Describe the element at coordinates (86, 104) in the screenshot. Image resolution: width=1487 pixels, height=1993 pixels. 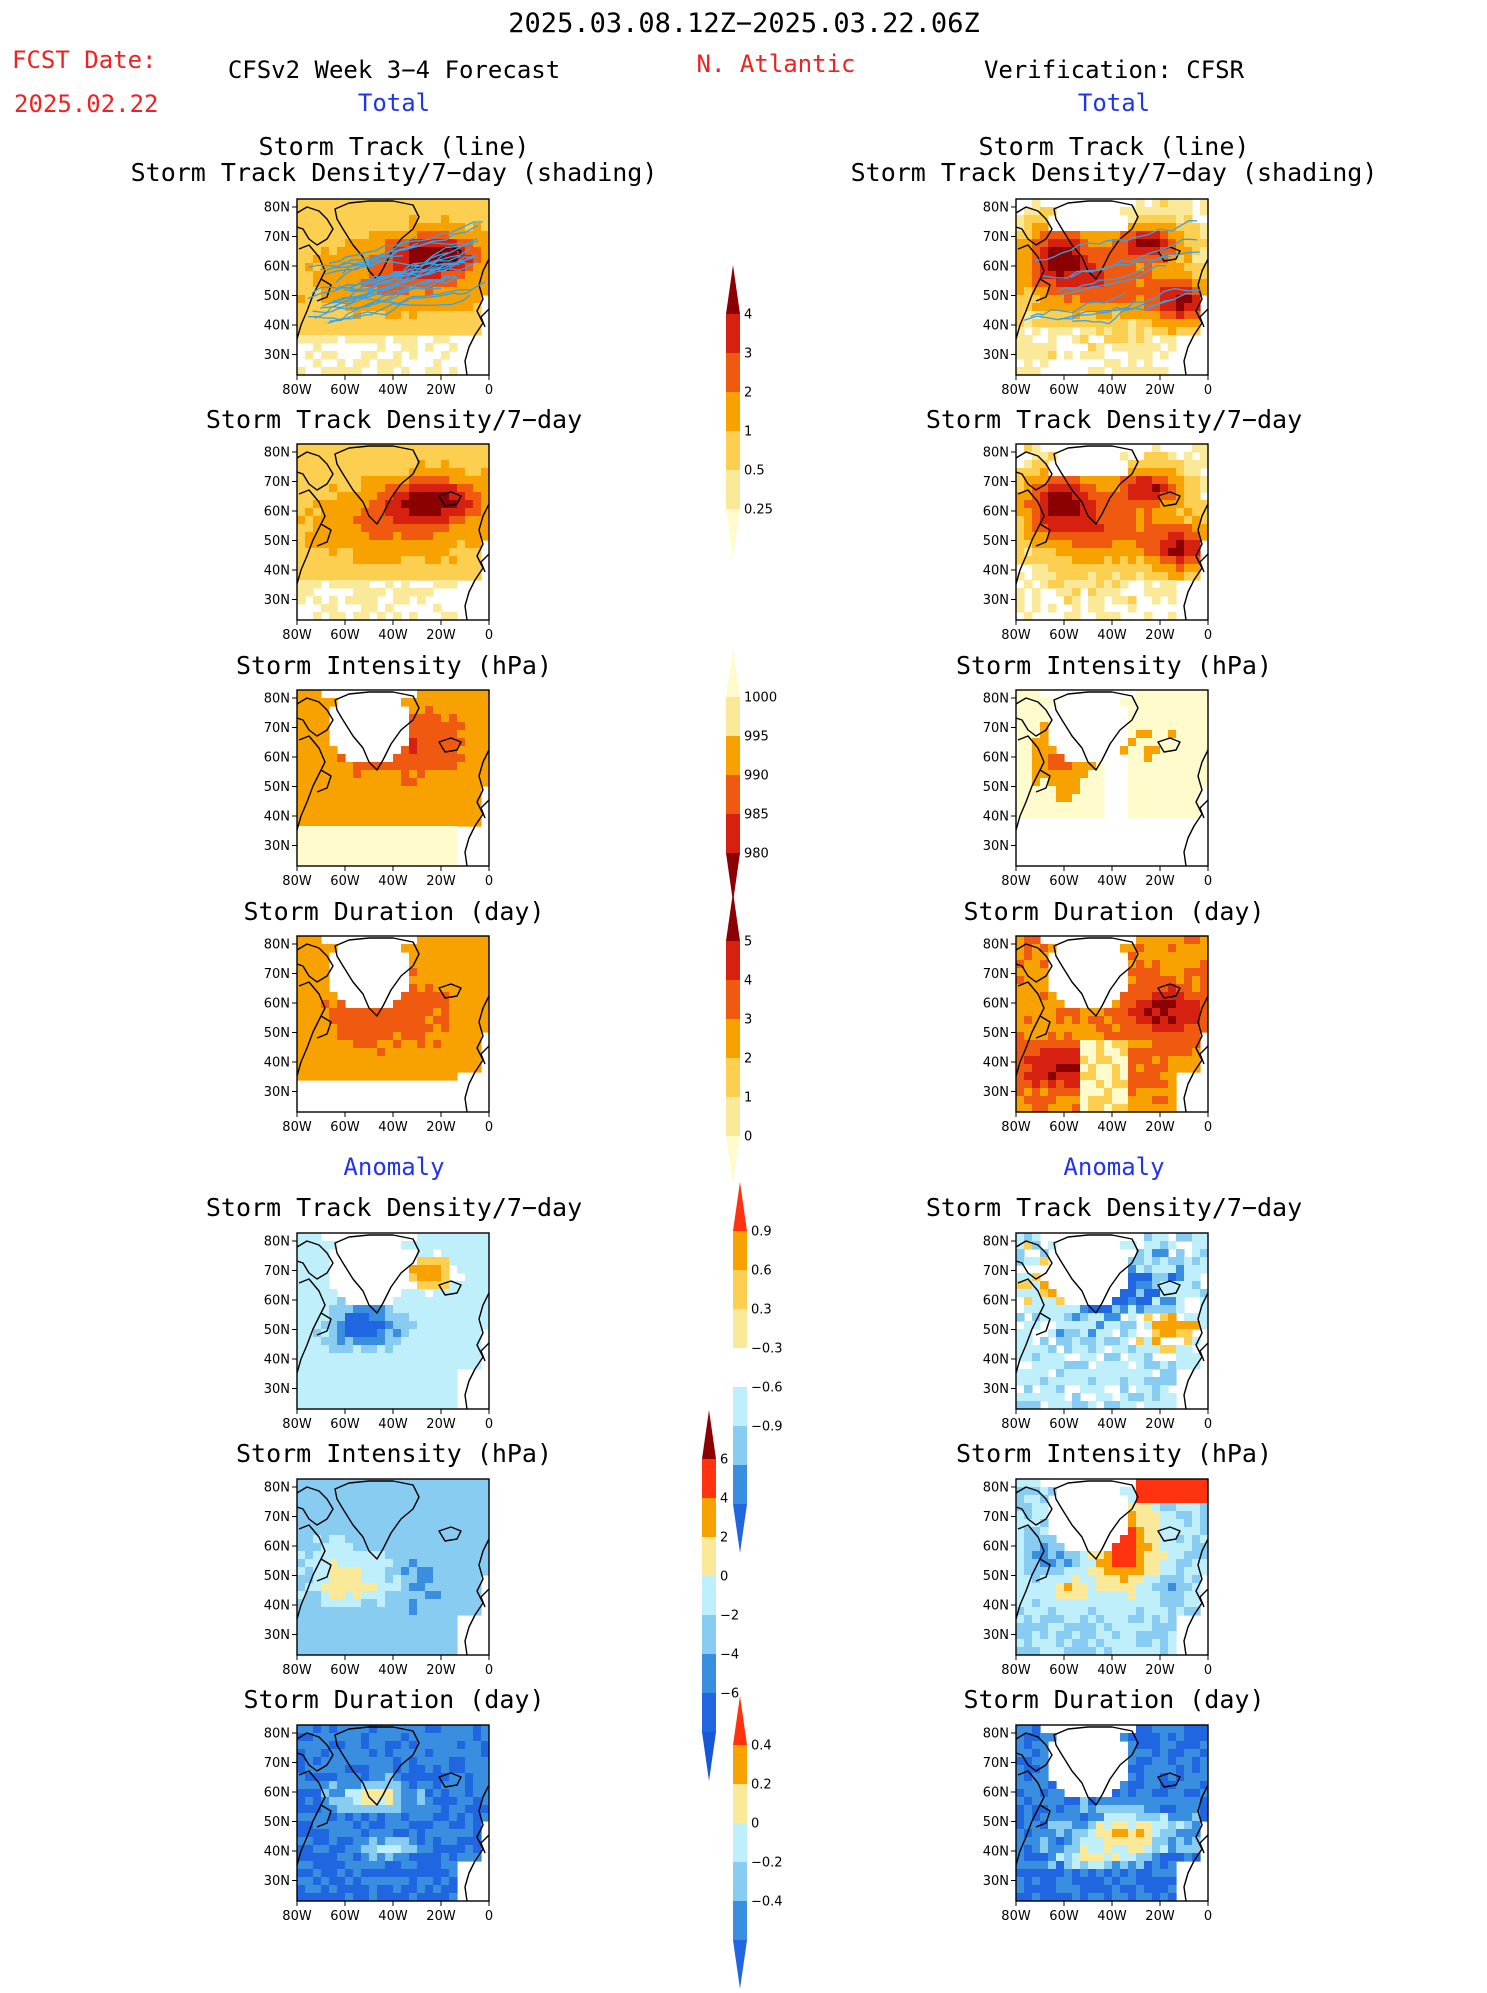
I see `fcst-date-value: 2025.02.22` at that location.